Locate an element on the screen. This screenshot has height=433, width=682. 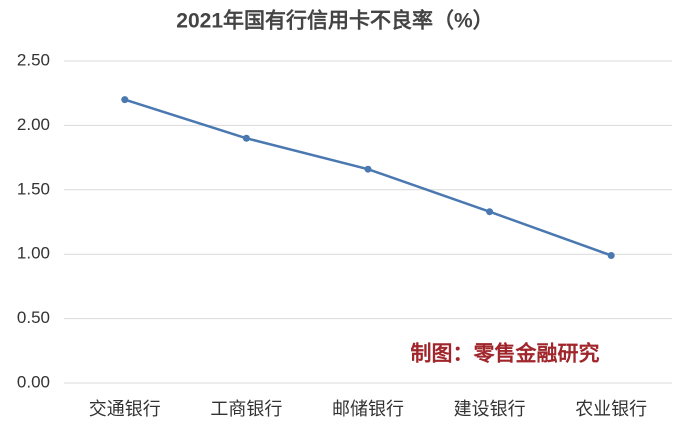
x-tick-label: 工商银行 is located at coordinates (246, 409).